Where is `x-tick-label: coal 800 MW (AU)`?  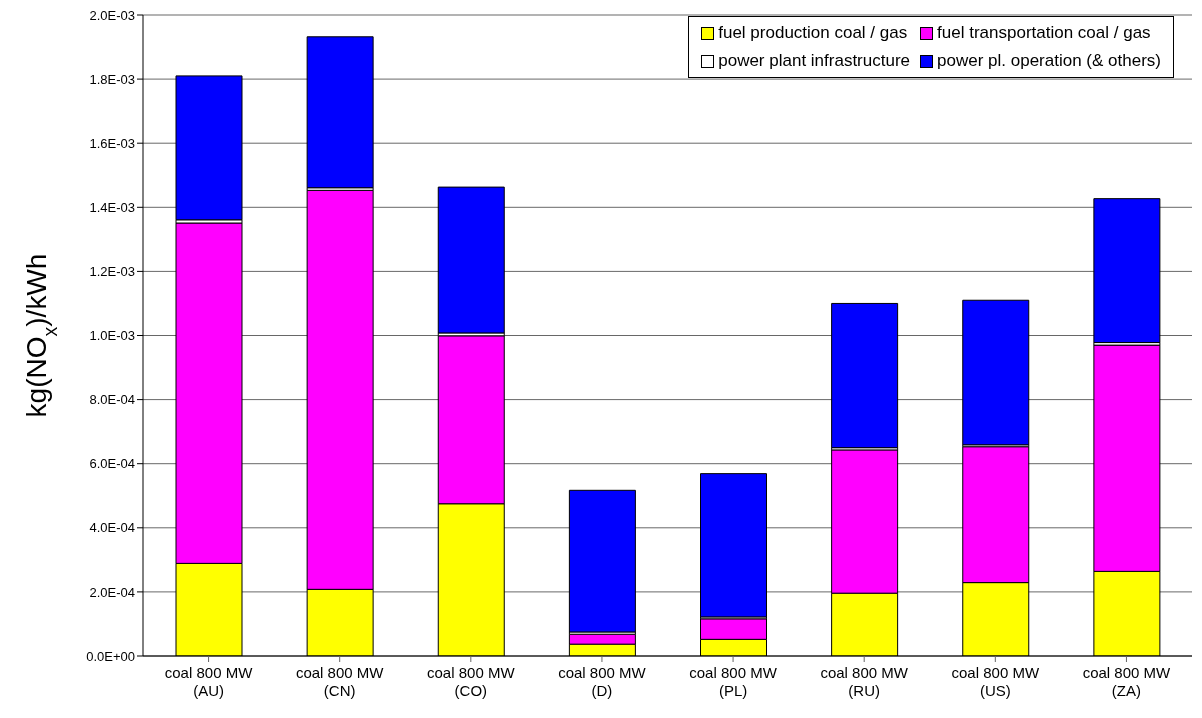
x-tick-label: coal 800 MW (AU) is located at coordinates (209, 681).